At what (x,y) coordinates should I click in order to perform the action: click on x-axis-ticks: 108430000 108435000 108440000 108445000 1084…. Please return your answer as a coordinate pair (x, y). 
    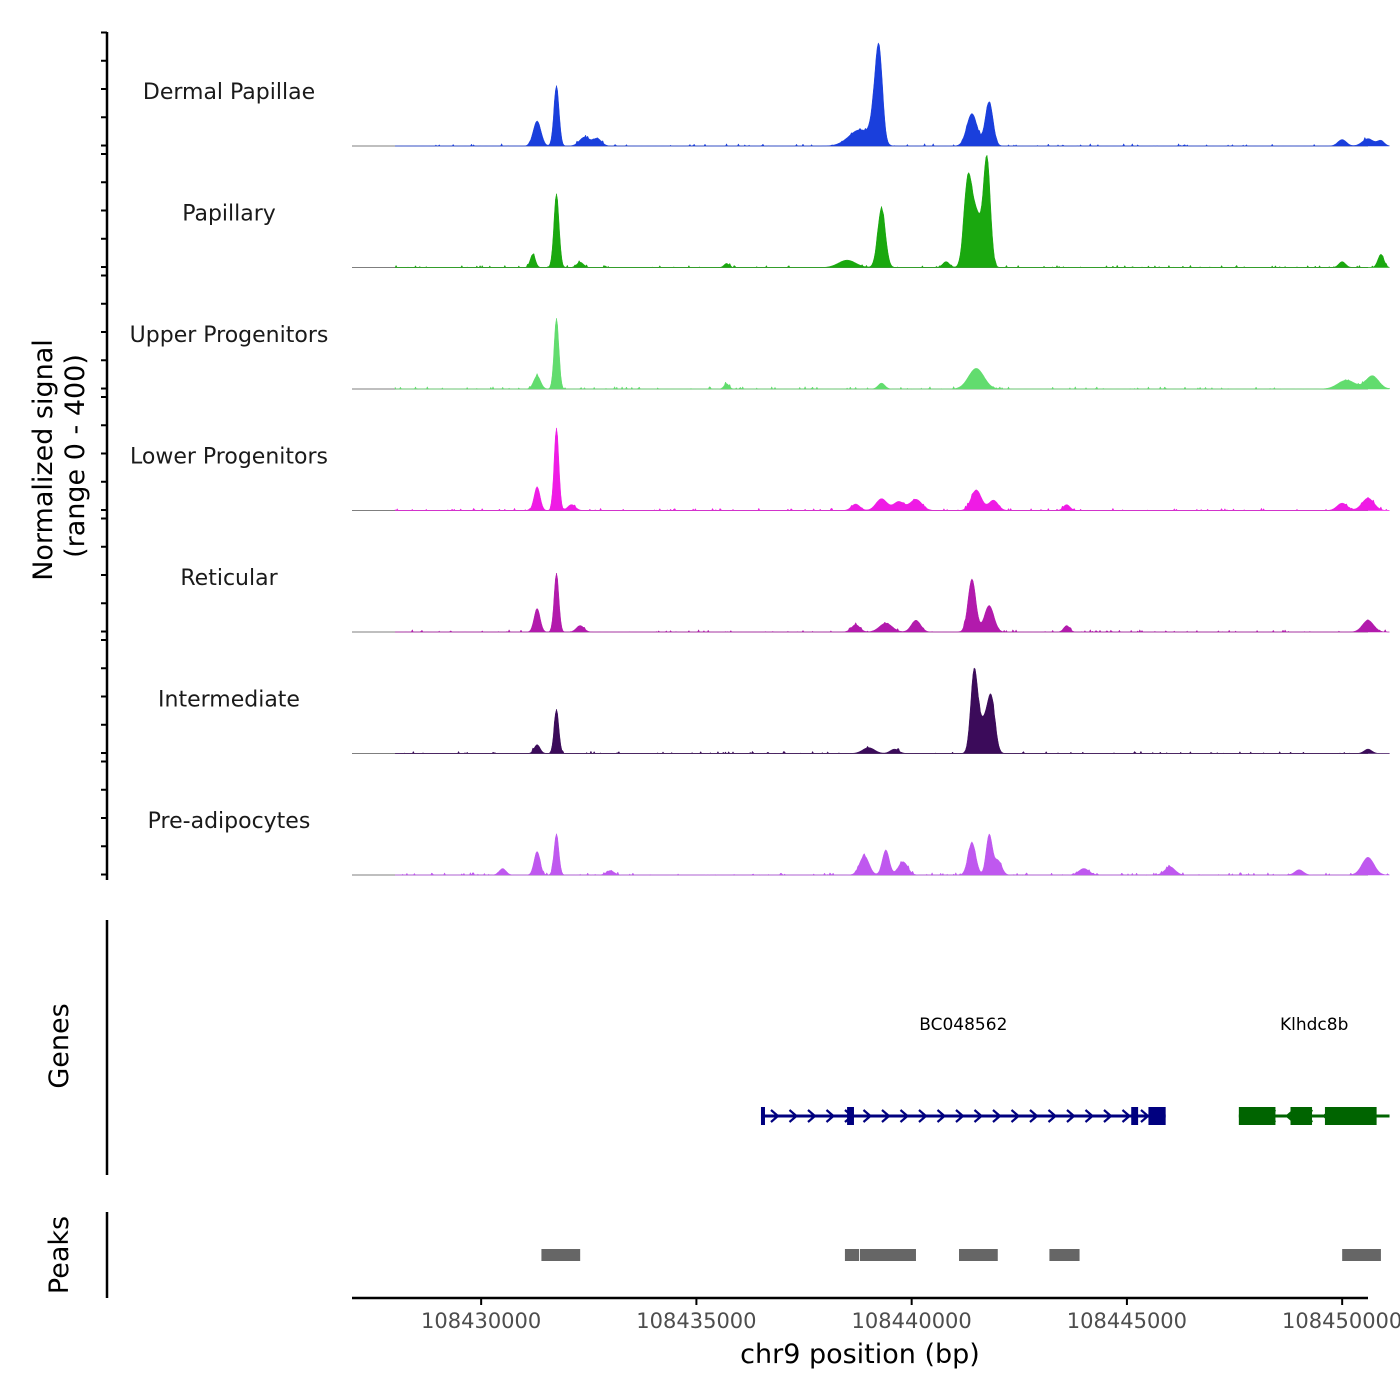
    Looking at the image, I should click on (910, 1315).